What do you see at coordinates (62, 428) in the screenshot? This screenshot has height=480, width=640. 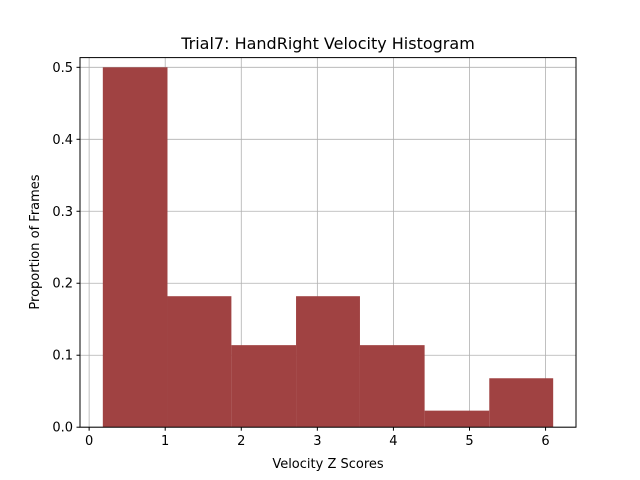 I see `y-tick-label: 0.0` at bounding box center [62, 428].